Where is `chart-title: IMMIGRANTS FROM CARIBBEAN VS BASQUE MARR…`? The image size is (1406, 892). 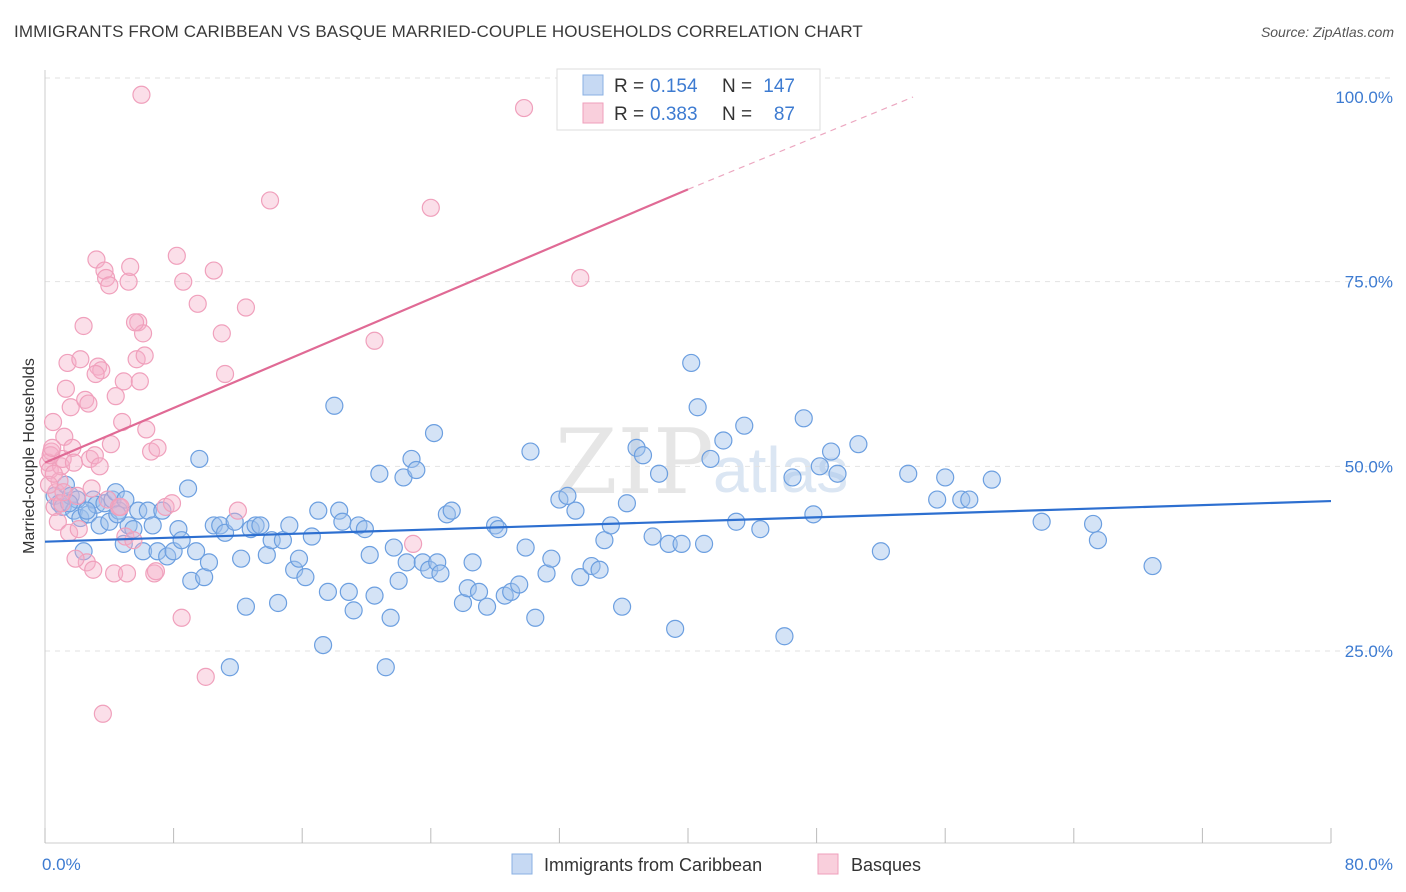
chart-title: IMMIGRANTS FROM CARIBBEAN VS BASQUE MARR… is located at coordinates (438, 31).